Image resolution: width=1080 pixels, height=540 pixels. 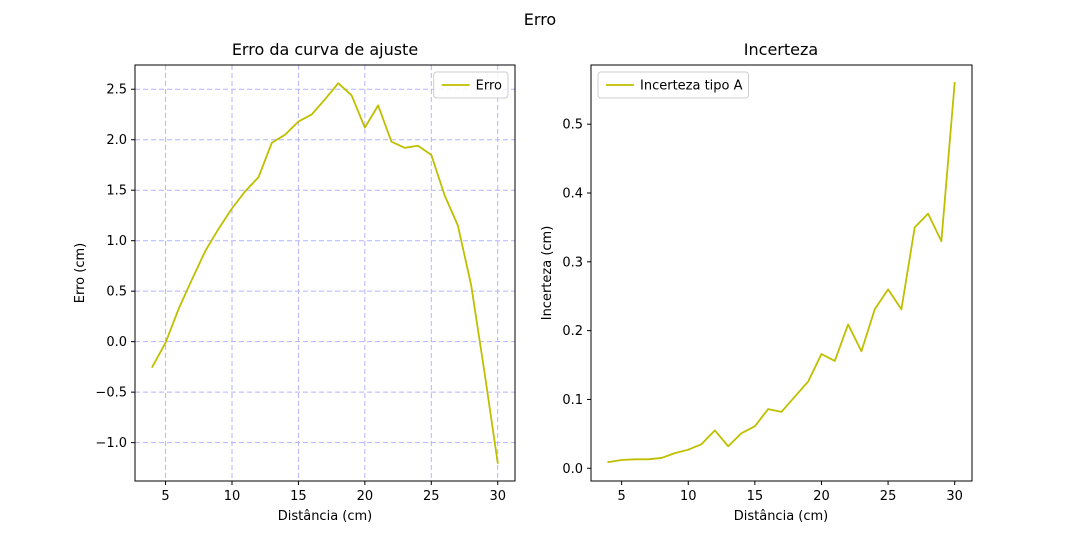 What do you see at coordinates (572, 400) in the screenshot?
I see `y-tick-label: 0.1` at bounding box center [572, 400].